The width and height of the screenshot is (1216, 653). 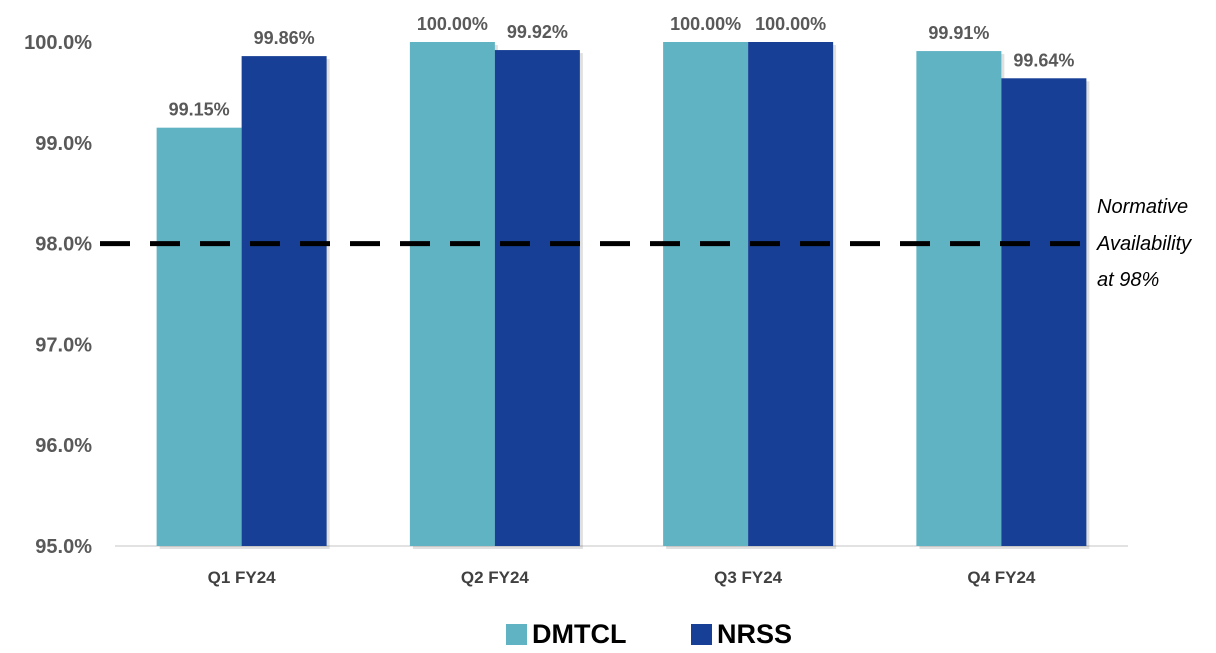 What do you see at coordinates (649, 634) in the screenshot?
I see `legend: DMTCL NRSS` at bounding box center [649, 634].